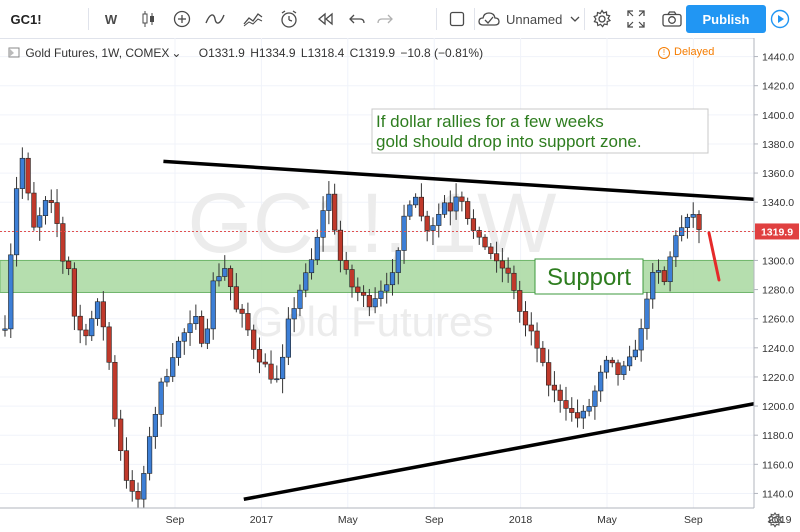  What do you see at coordinates (489, 19) in the screenshot?
I see `cloud-icon` at bounding box center [489, 19].